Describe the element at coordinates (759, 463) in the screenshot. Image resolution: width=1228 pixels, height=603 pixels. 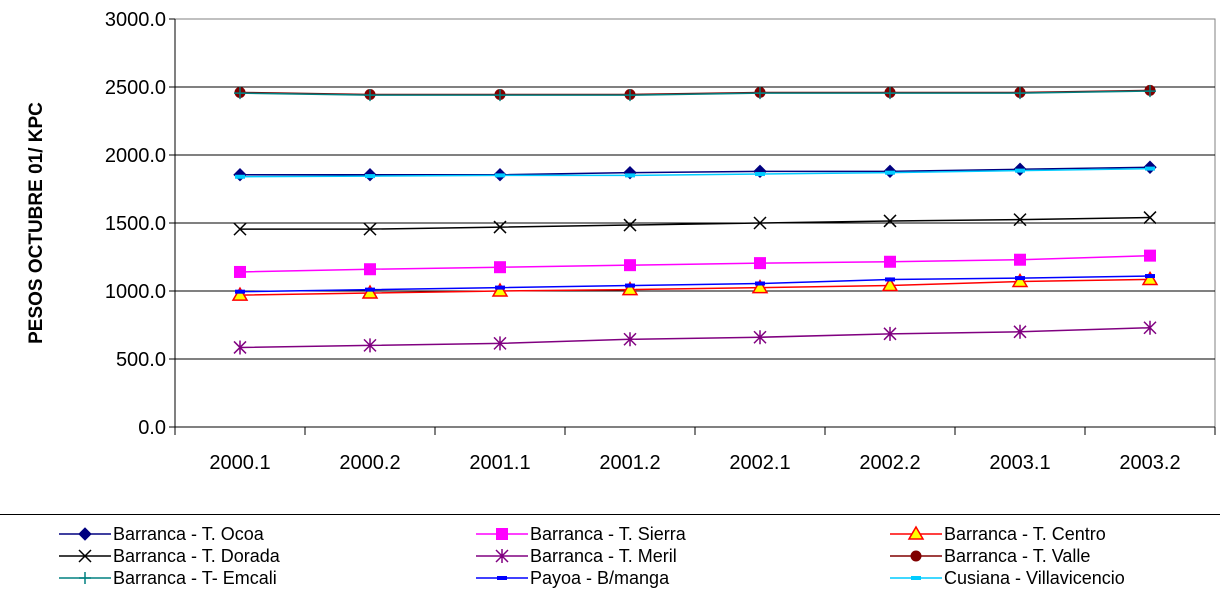
I see `x-tick-label: 2002.1` at that location.